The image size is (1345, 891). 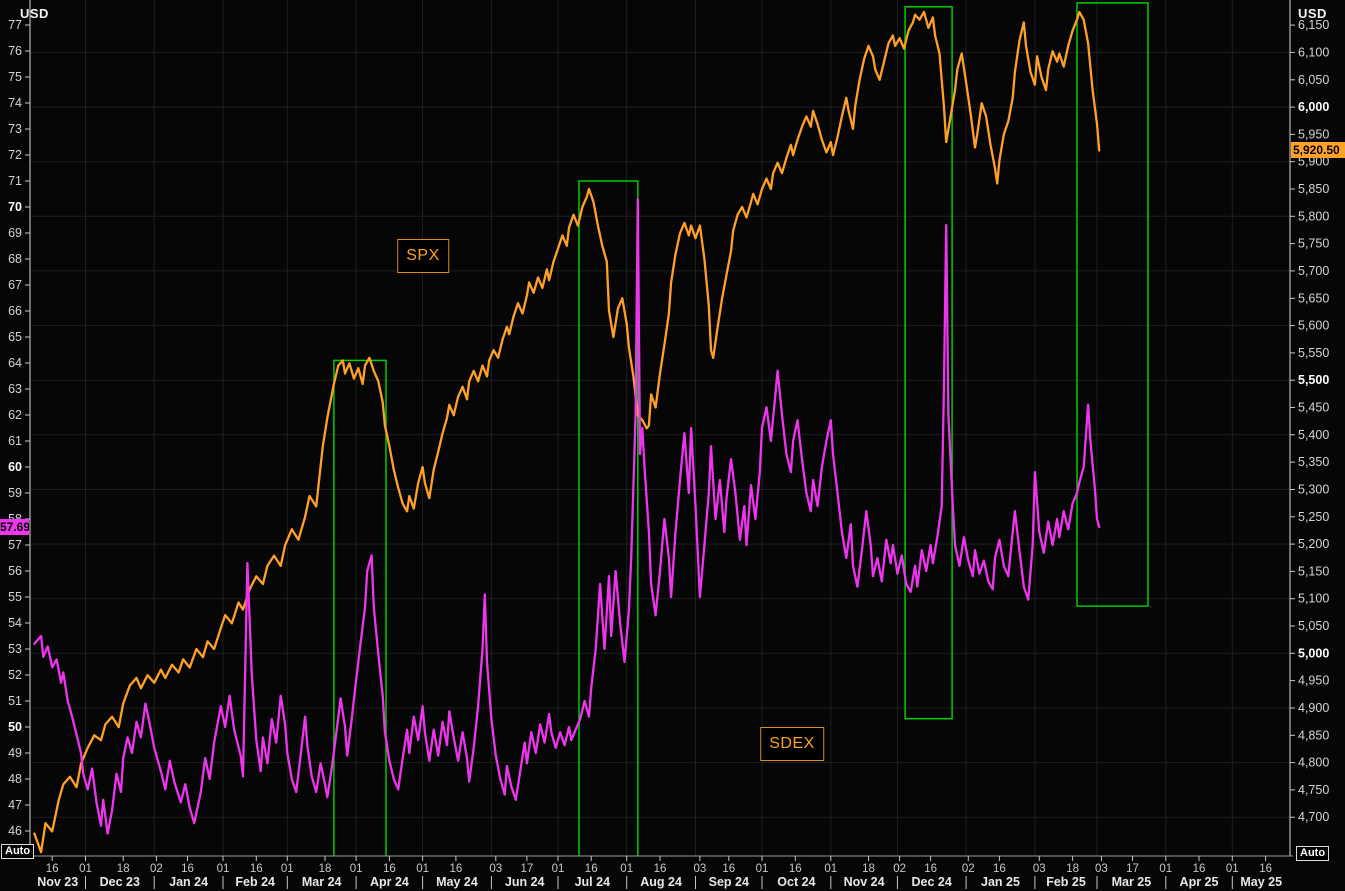 I want to click on left-axis-tick-label: 51, so click(x=15, y=701).